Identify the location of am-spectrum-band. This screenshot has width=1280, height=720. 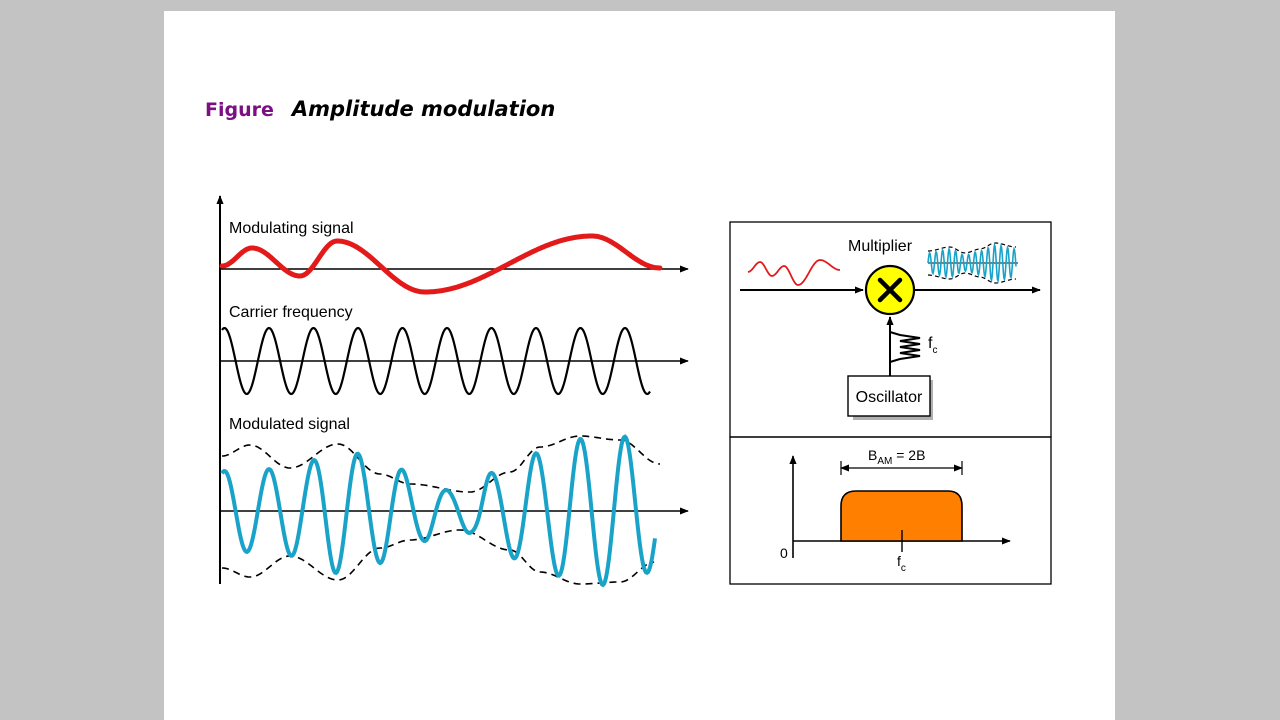
(901, 516).